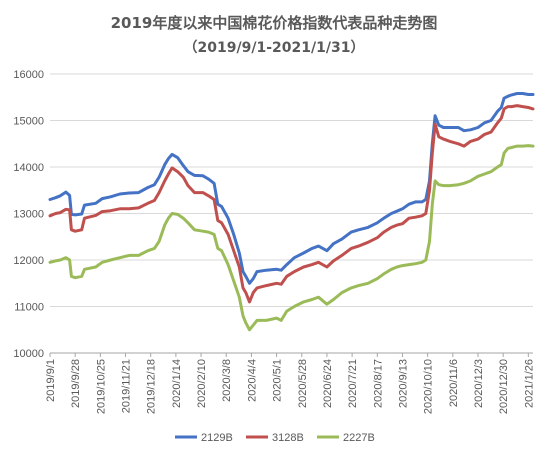 The image size is (549, 459). I want to click on legend-label-2129B: 2129B, so click(217, 438).